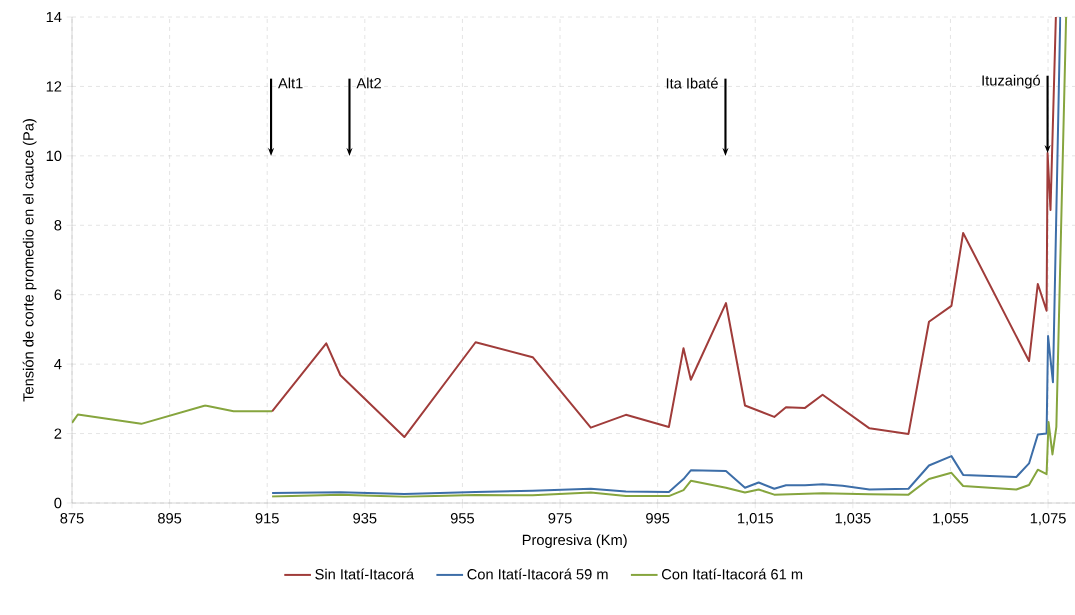 Image resolution: width=1075 pixels, height=615 pixels. What do you see at coordinates (58, 503) in the screenshot?
I see `y-tick-label: 0` at bounding box center [58, 503].